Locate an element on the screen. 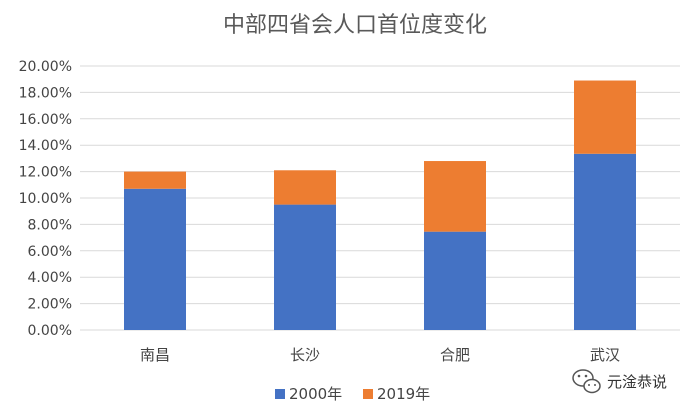 The image size is (695, 412). x-tick-label: 南昌 is located at coordinates (155, 355).